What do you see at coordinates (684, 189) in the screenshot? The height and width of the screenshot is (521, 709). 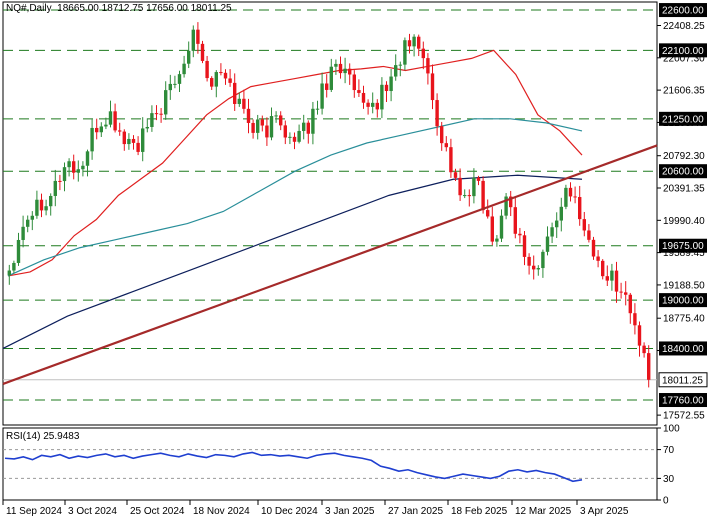 I see `y-tick-label: 20391.35` at bounding box center [684, 189].